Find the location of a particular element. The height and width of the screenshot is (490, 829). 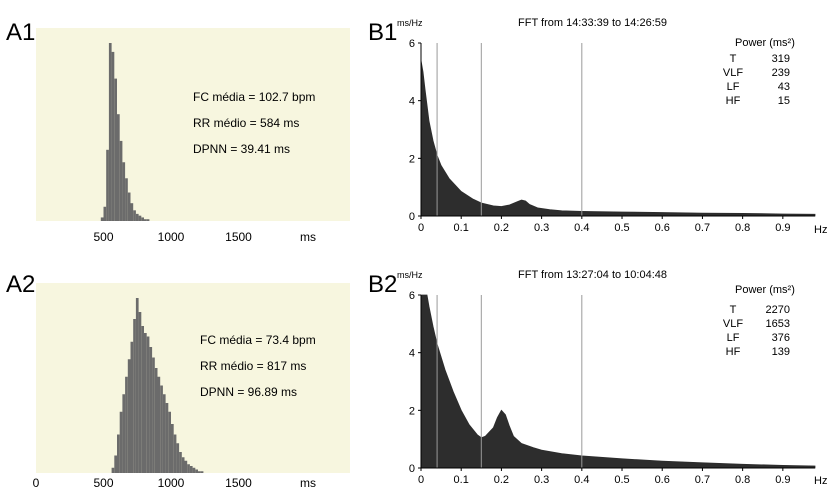

power-band-value: 319 is located at coordinates (781, 59).